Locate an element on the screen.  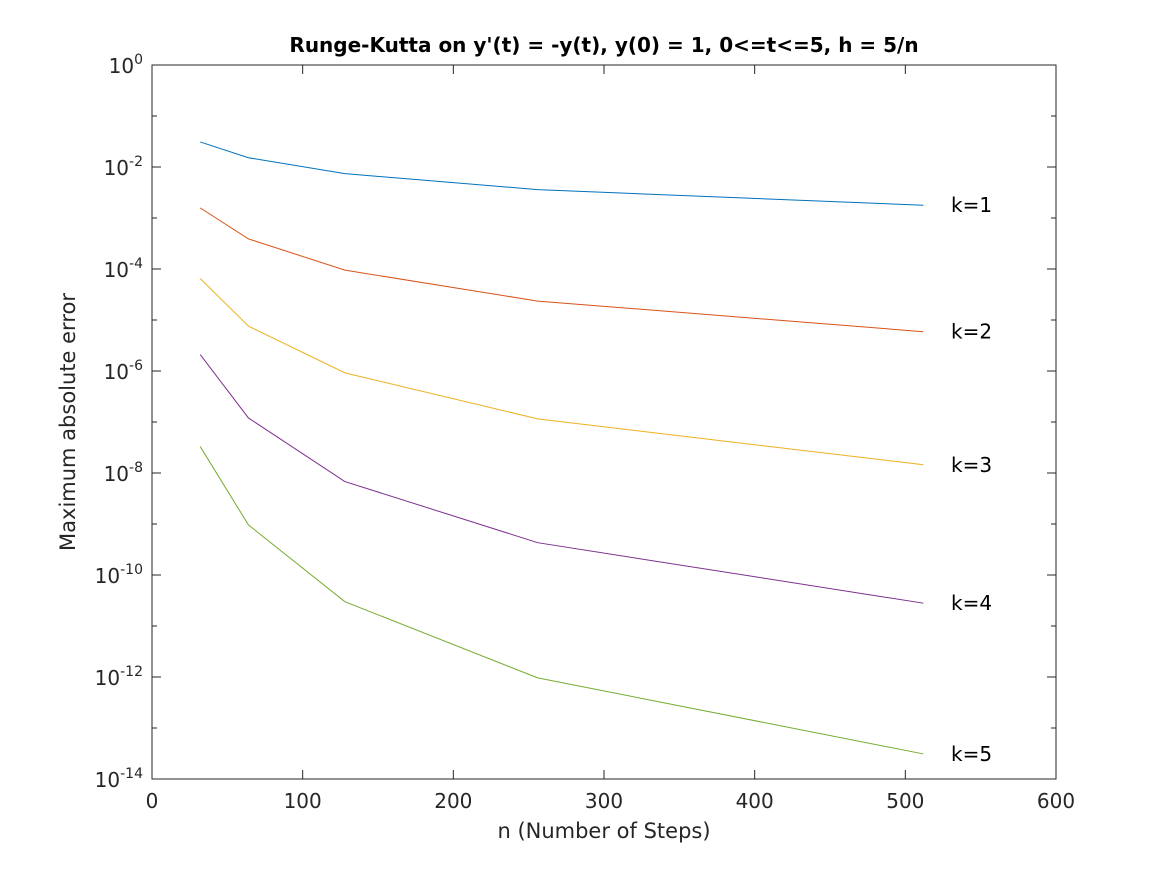
y-tick-label: 10⁻⁶ is located at coordinates (124, 371).